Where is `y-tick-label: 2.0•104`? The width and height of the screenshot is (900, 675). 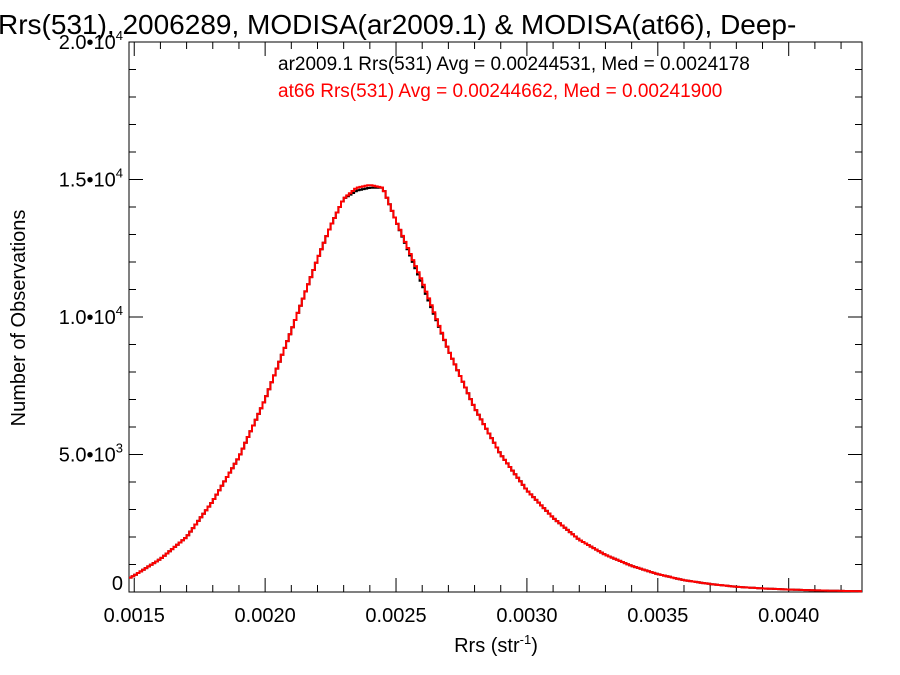 y-tick-label: 2.0•104 is located at coordinates (91, 41).